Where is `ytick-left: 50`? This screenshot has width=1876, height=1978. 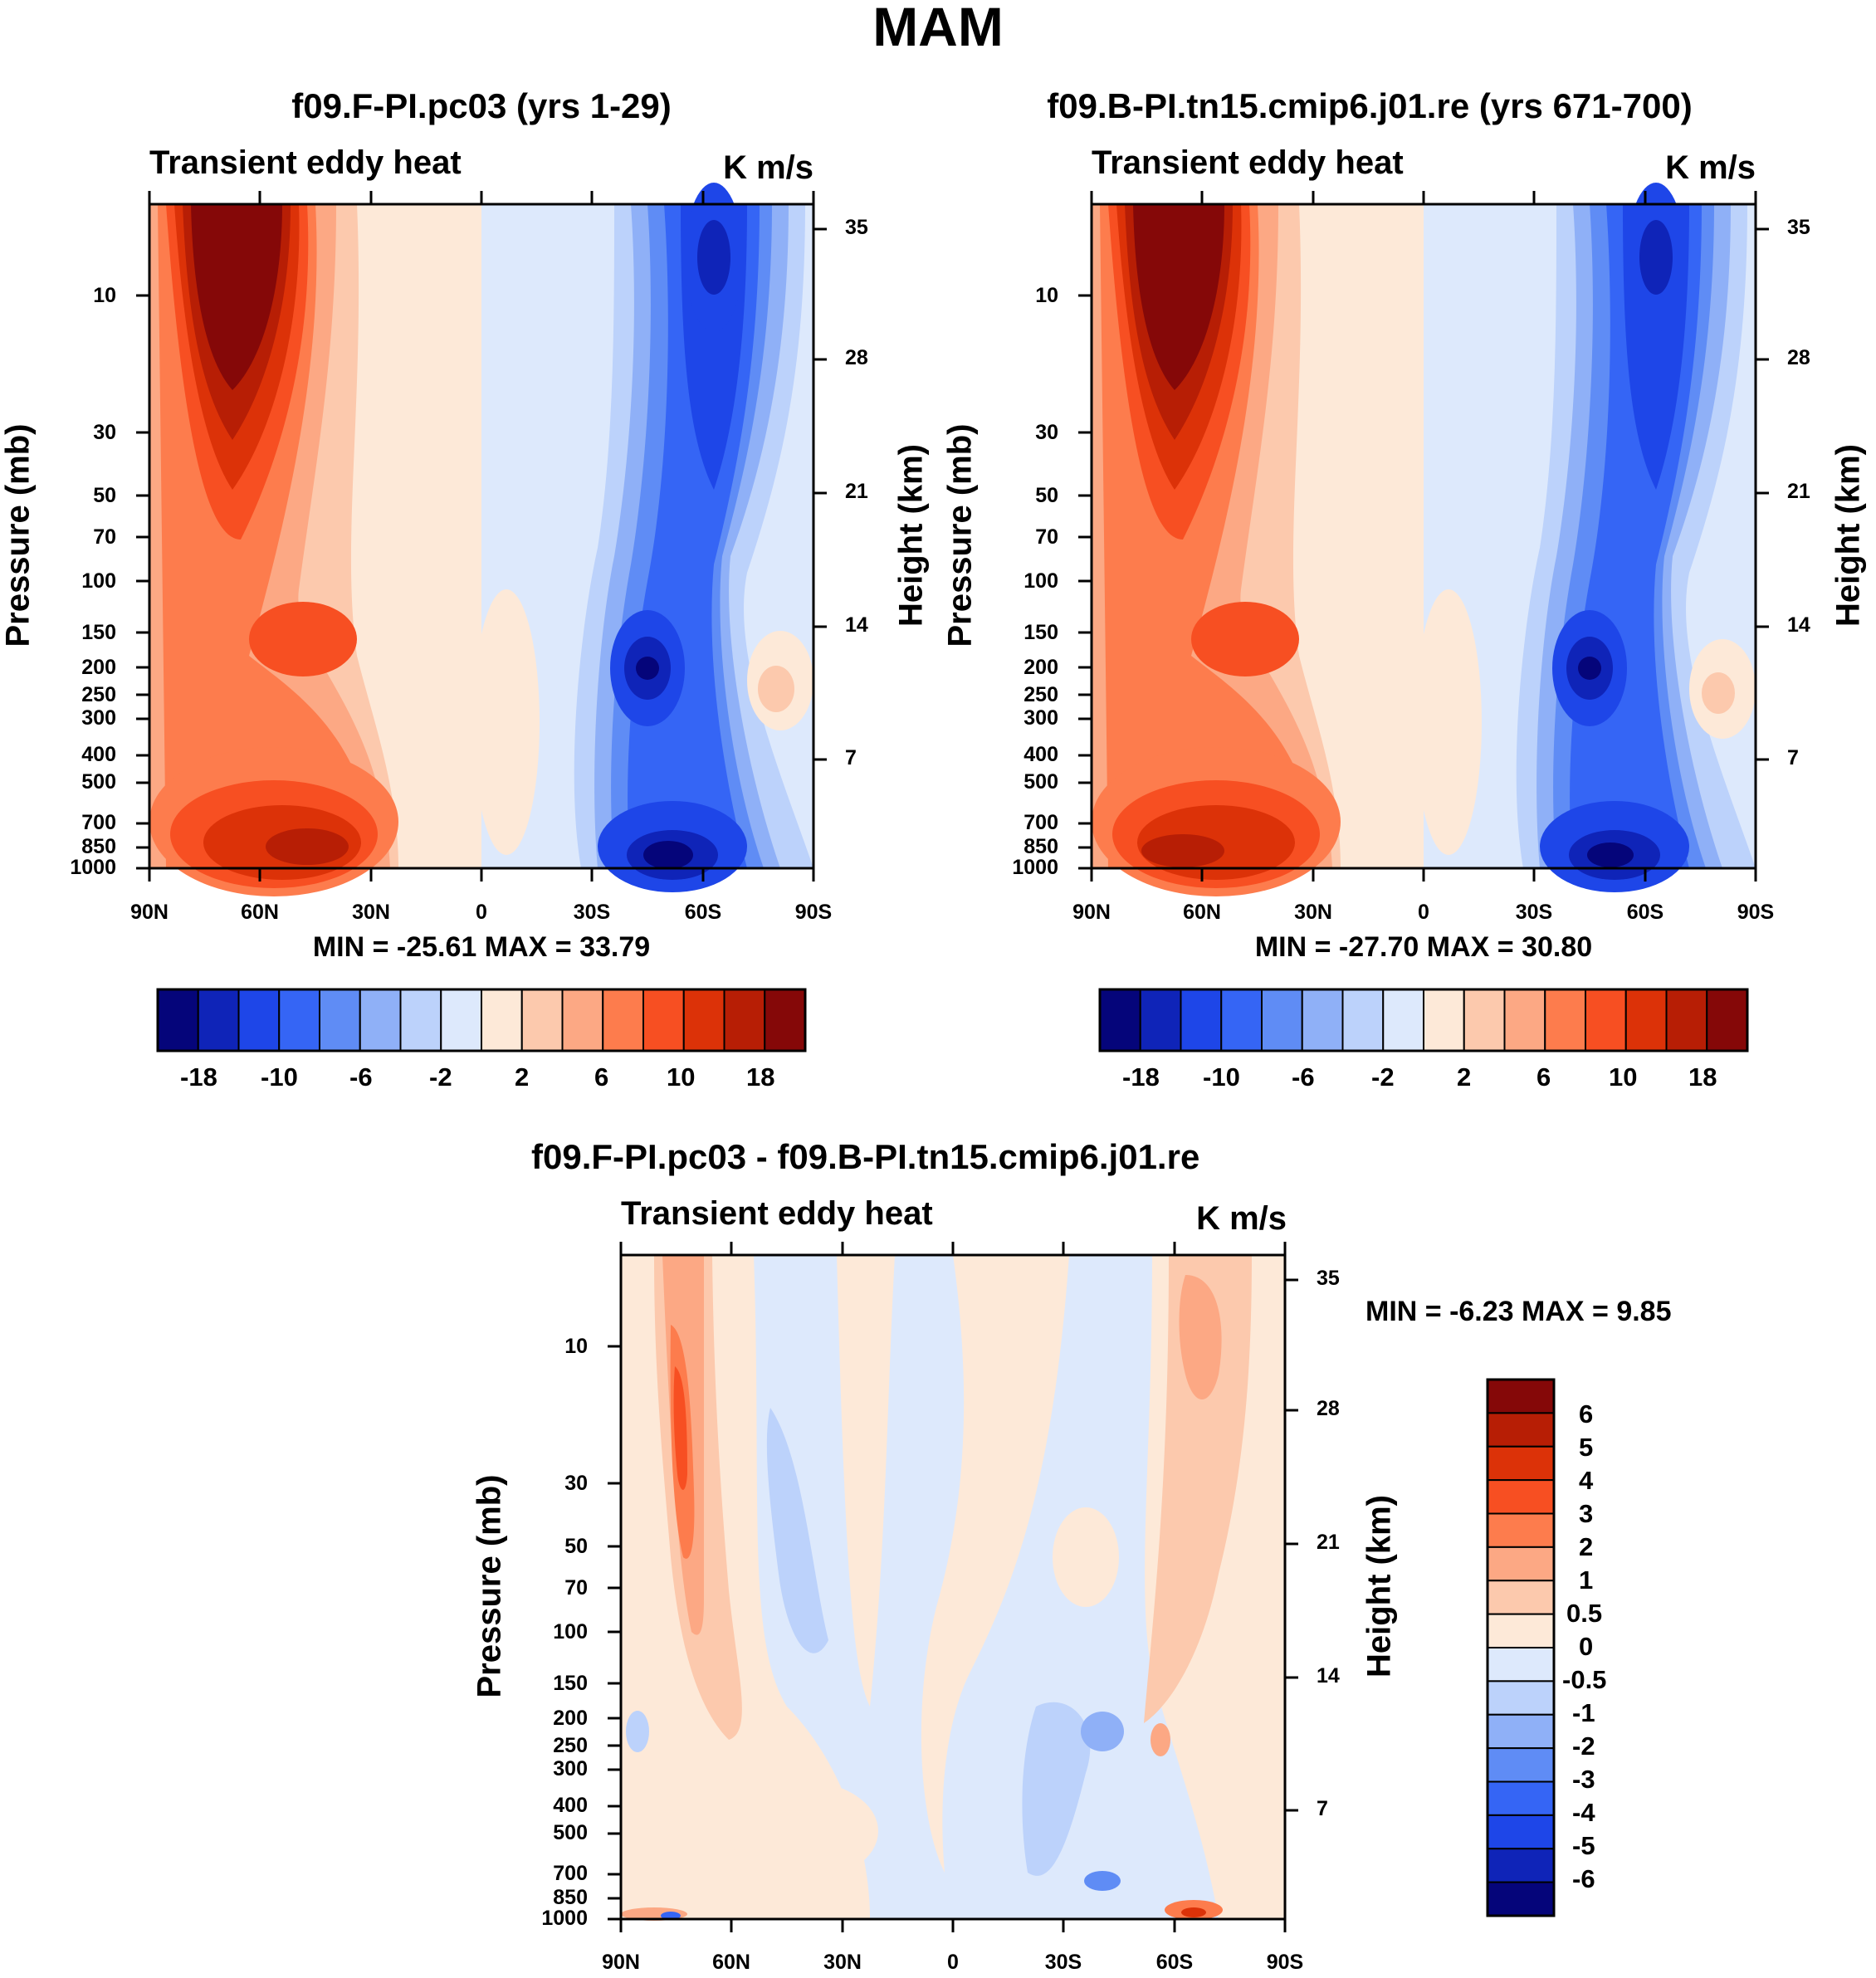
ytick-left: 50 is located at coordinates (1046, 495).